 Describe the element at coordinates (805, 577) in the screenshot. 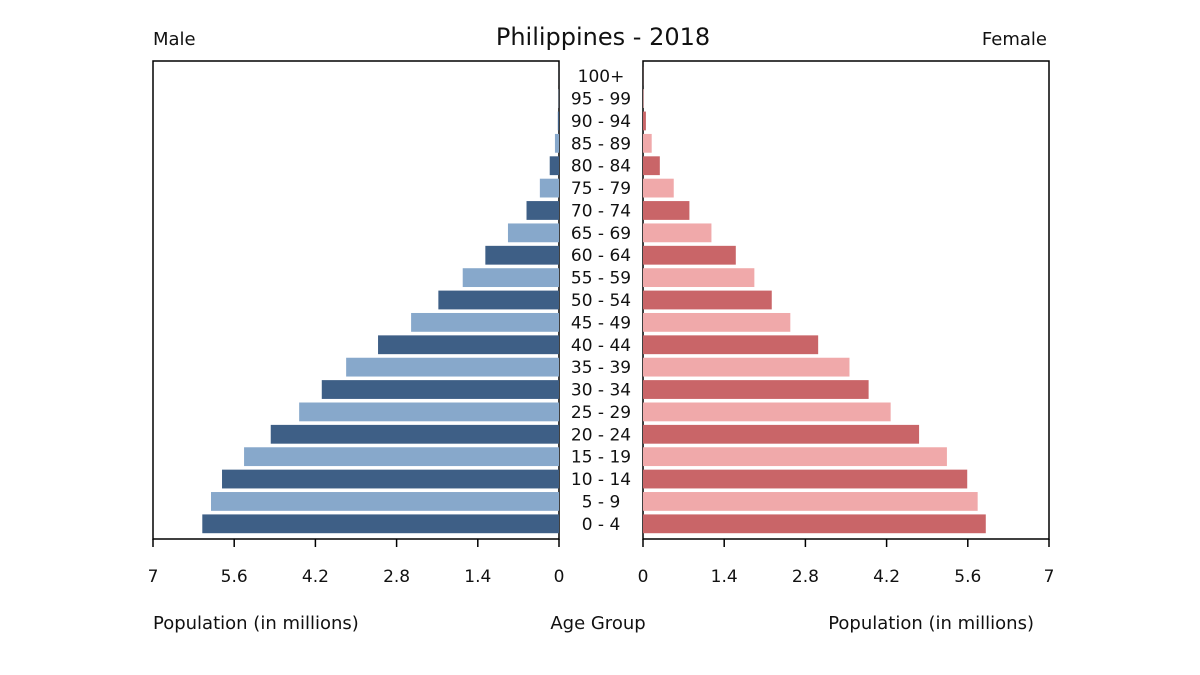

I see `female-tick-label-2: 2.8` at that location.